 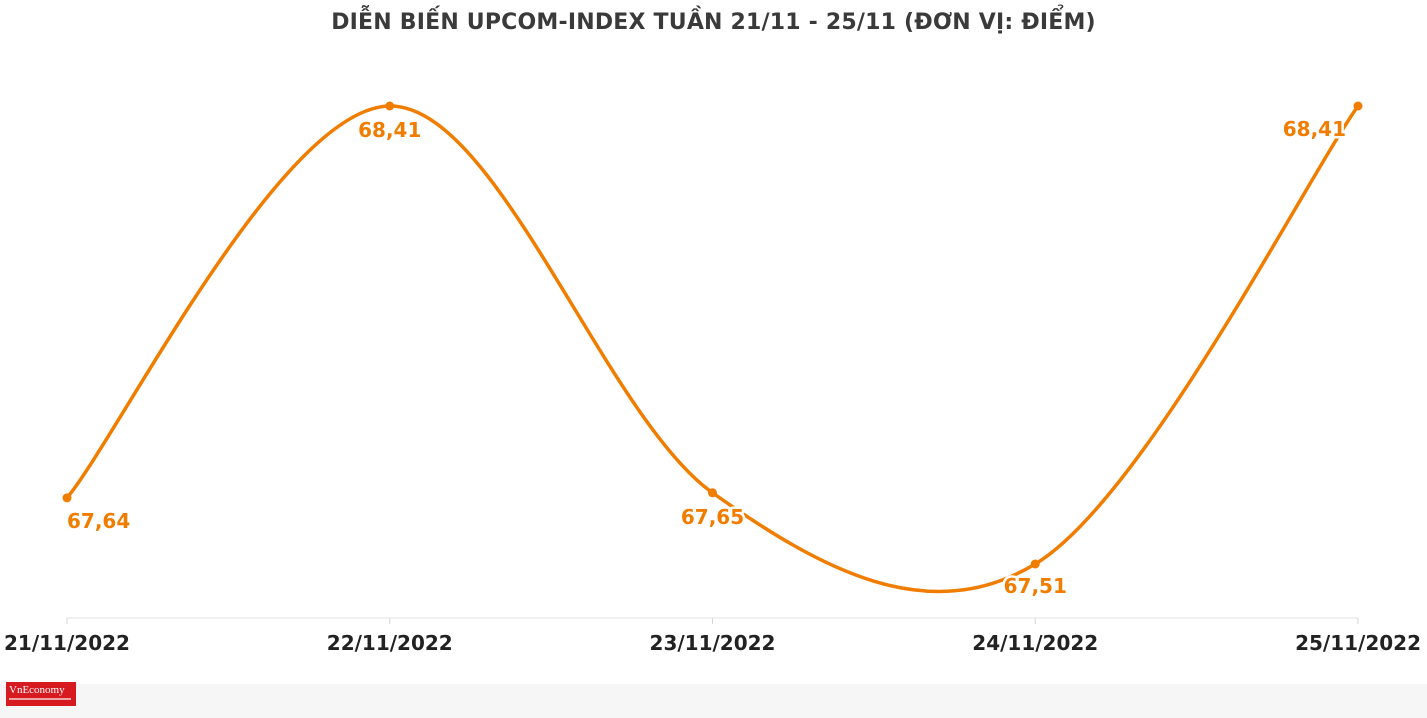 I want to click on footer-strip, so click(x=713, y=701).